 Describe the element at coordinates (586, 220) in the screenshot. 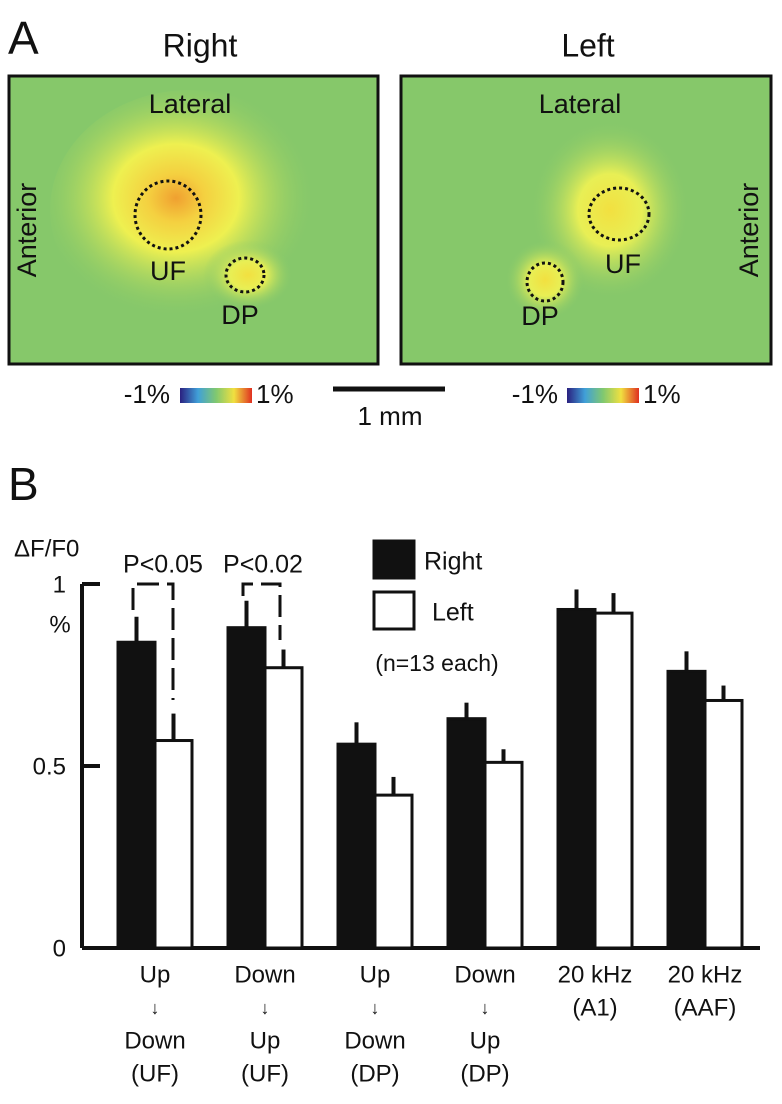

I see `image-left` at that location.